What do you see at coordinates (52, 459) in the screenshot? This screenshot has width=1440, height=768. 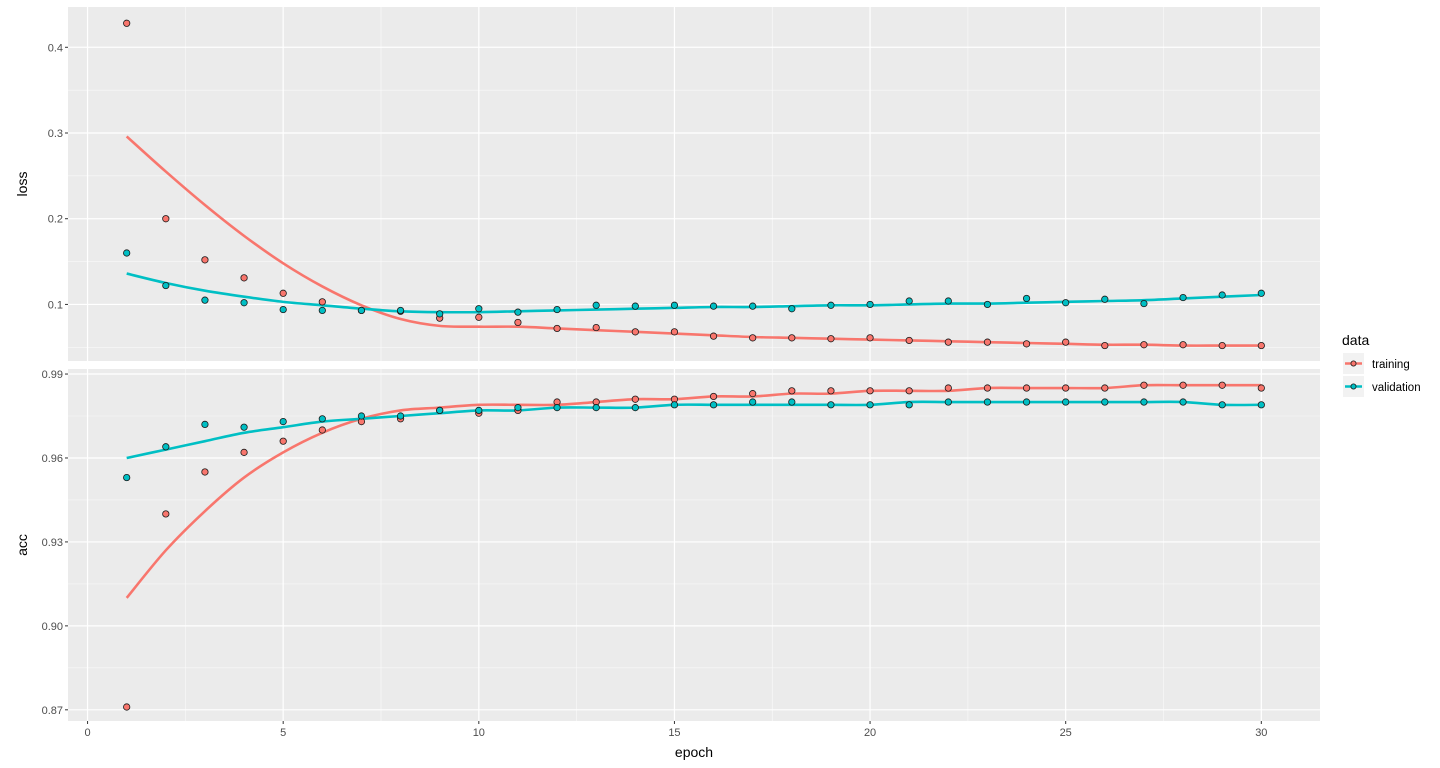 I see `y-tick-label: 0.96` at bounding box center [52, 459].